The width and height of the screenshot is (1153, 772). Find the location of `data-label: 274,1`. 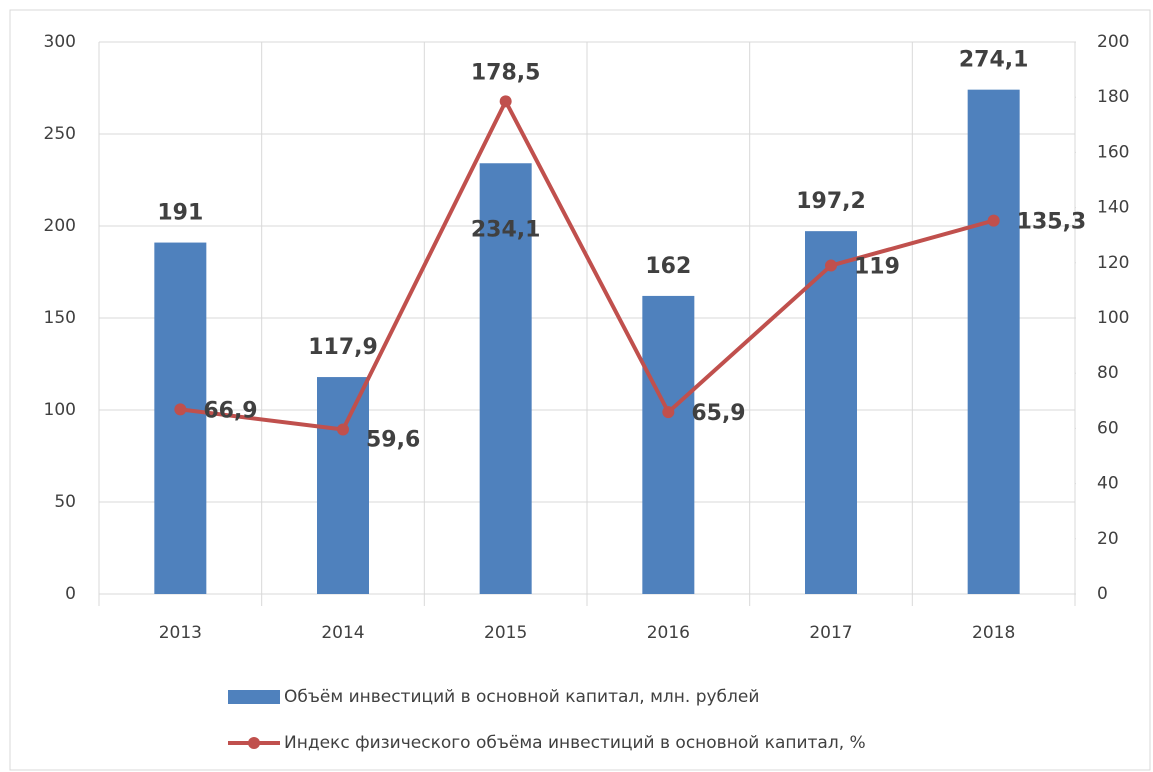

data-label: 274,1 is located at coordinates (994, 60).